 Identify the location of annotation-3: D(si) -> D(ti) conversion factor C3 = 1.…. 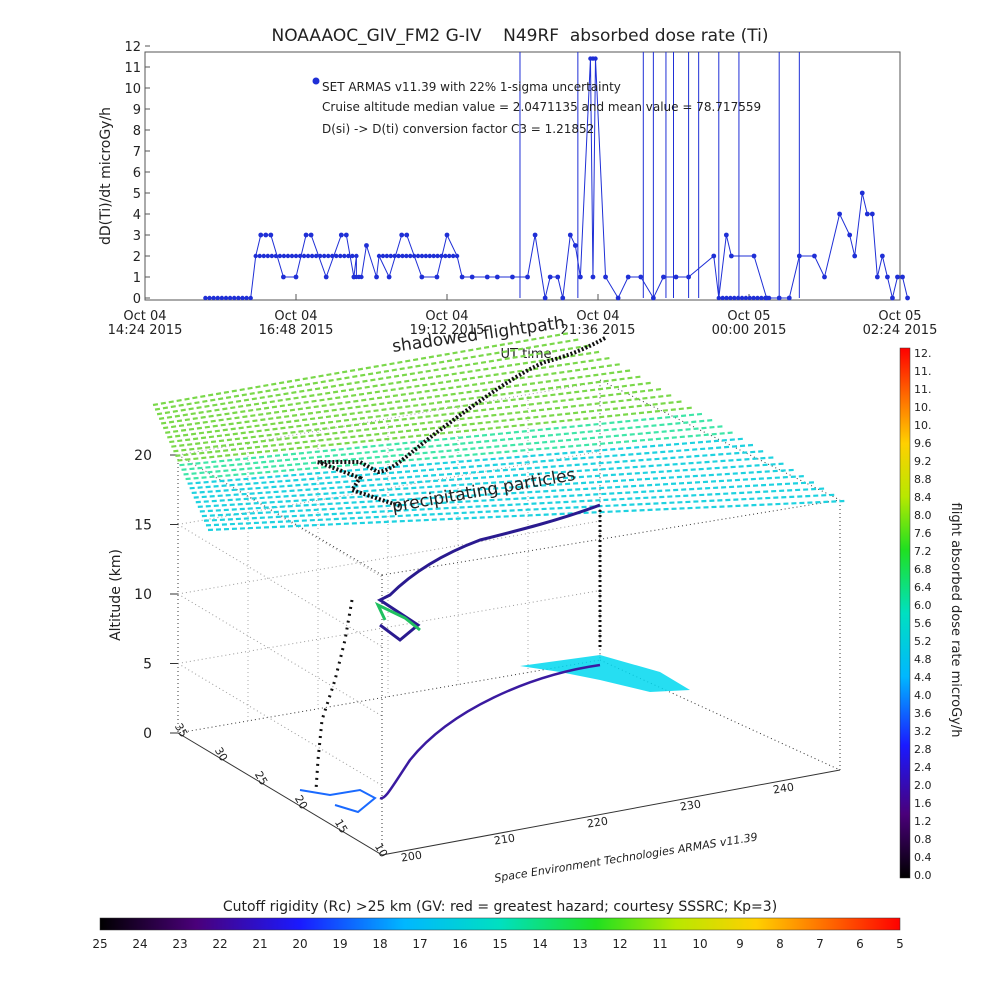
(458, 129).